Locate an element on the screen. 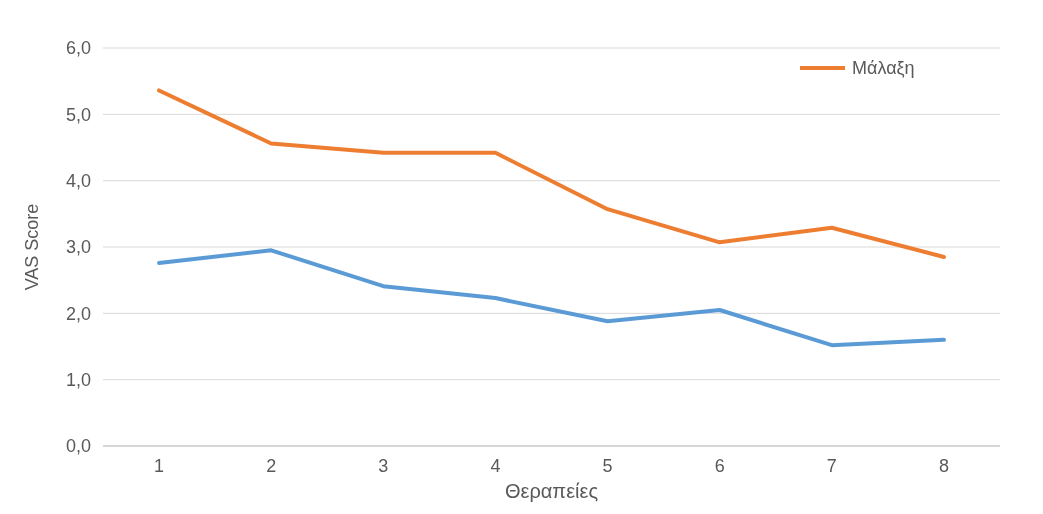  x-tick-label: 3 is located at coordinates (383, 466).